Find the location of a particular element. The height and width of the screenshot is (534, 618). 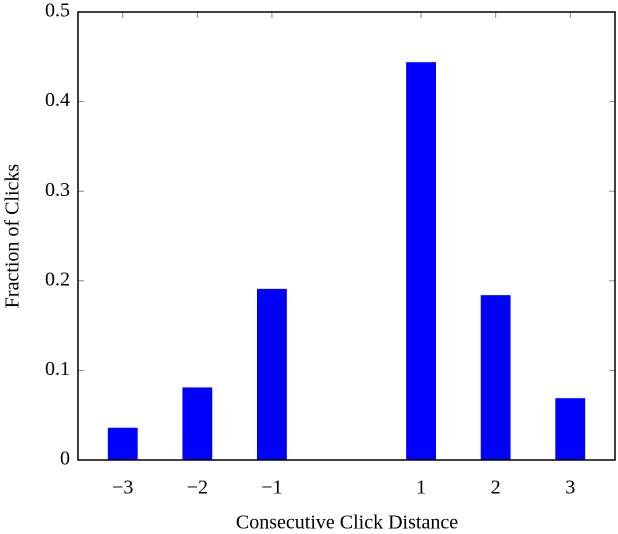

x-tick-label: −2 is located at coordinates (197, 488).